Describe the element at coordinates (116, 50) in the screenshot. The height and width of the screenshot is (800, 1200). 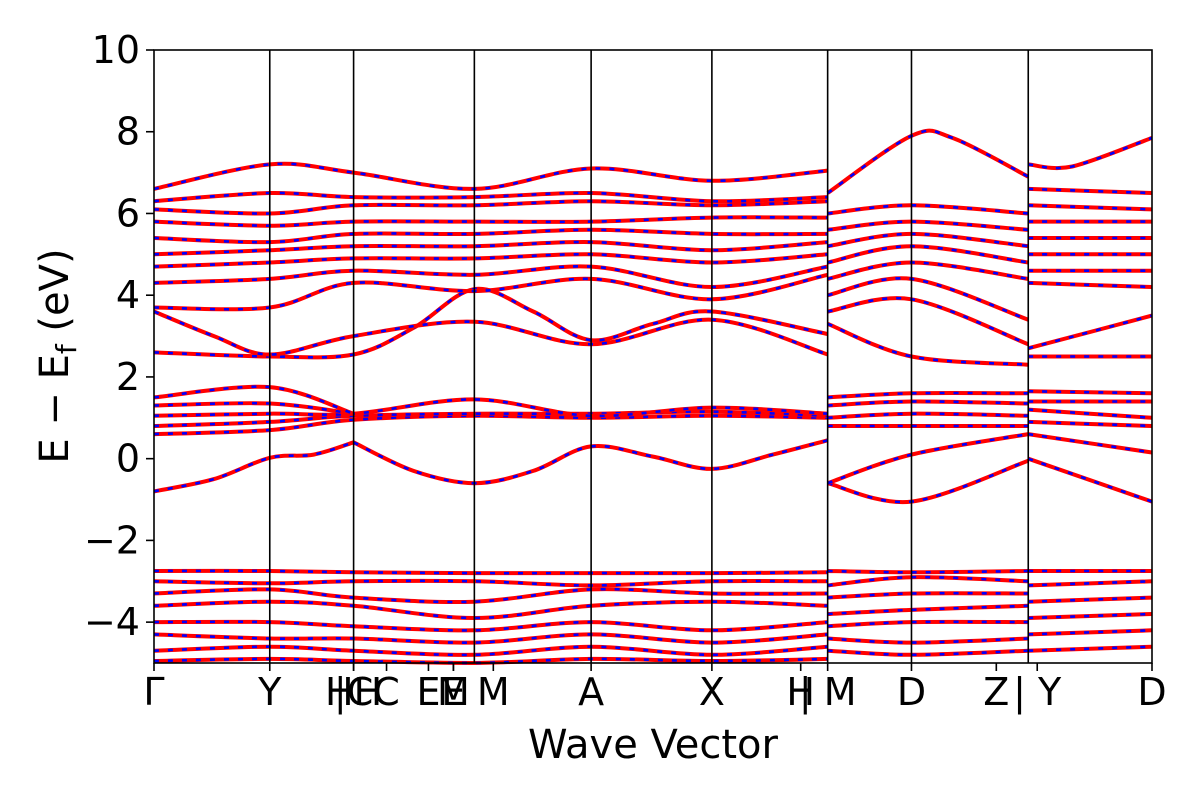
I see `y-tick-label: 10` at that location.